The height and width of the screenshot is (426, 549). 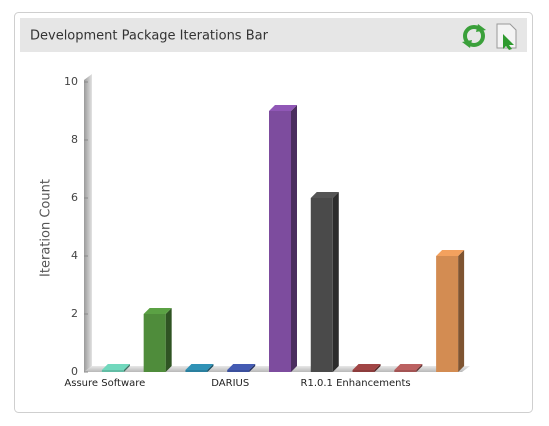 I want to click on refresh-icon, so click(x=474, y=36).